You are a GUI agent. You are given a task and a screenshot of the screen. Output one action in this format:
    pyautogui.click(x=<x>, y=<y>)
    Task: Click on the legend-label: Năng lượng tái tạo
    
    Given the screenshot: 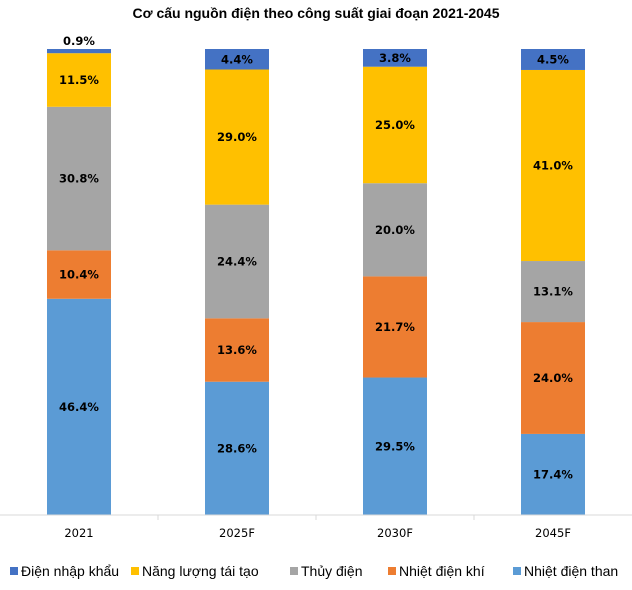 What is the action you would take?
    pyautogui.click(x=200, y=571)
    